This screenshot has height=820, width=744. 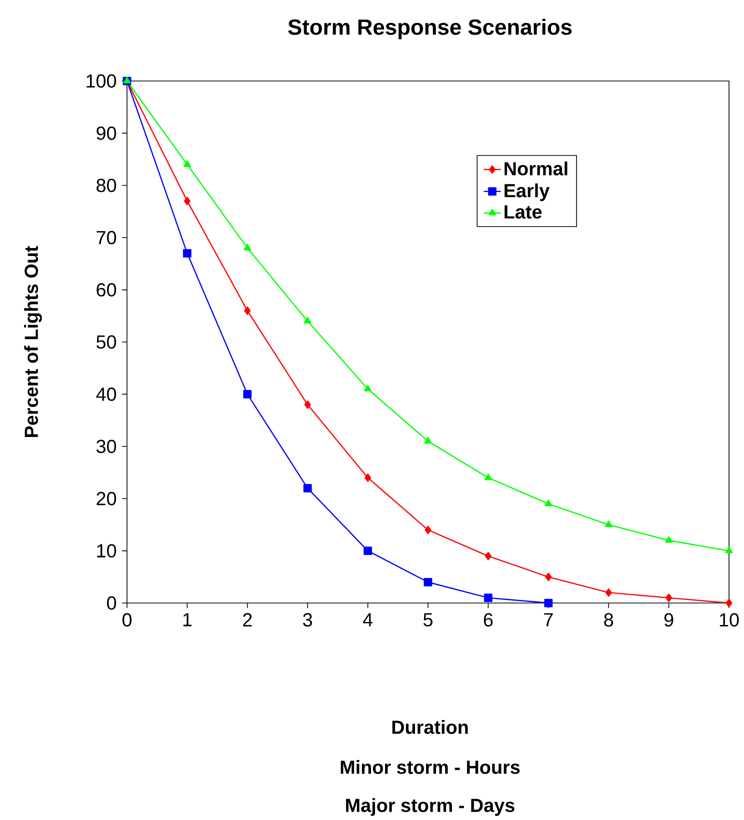 I want to click on y-tick-label: 10, so click(x=106, y=551).